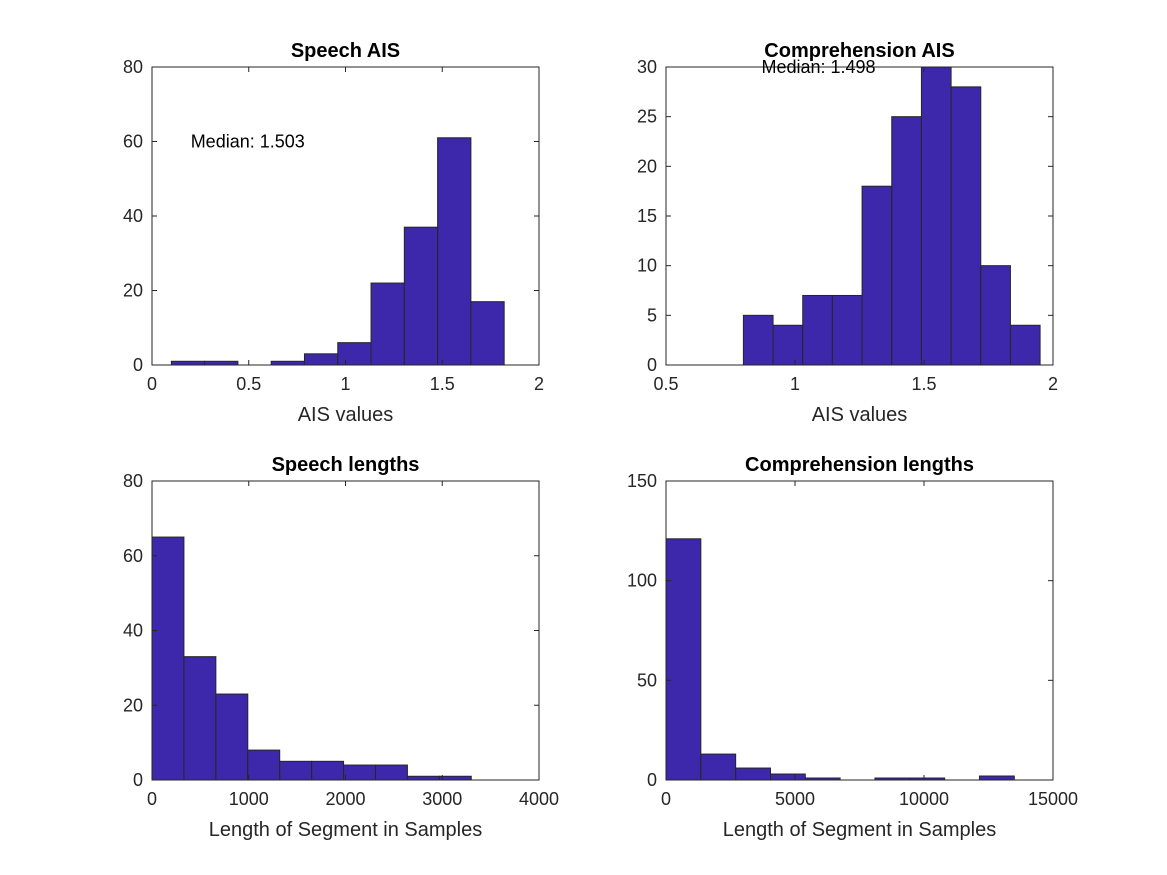  Describe the element at coordinates (133, 67) in the screenshot. I see `speech-ais-ytick-label: 80` at that location.